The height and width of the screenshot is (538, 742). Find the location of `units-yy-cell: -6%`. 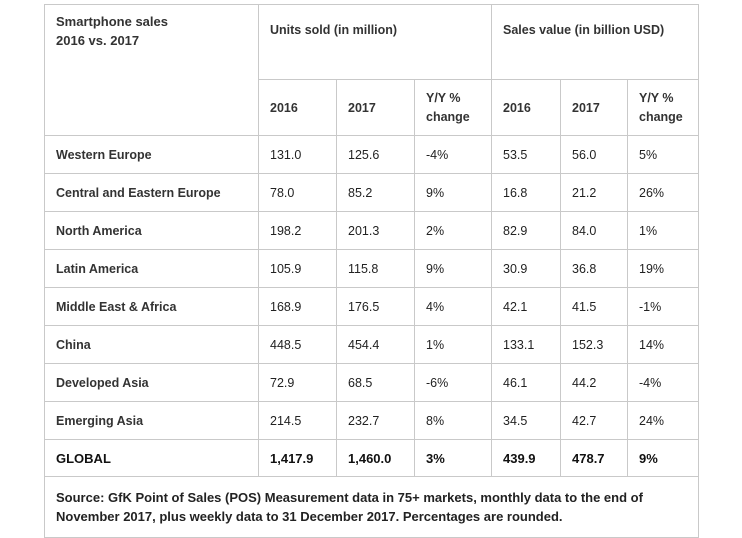

units-yy-cell: -6% is located at coordinates (453, 382).